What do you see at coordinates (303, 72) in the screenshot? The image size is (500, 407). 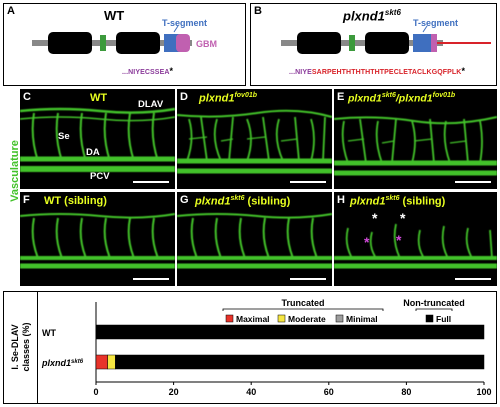 I see `seq-normal: NIYE` at bounding box center [303, 72].